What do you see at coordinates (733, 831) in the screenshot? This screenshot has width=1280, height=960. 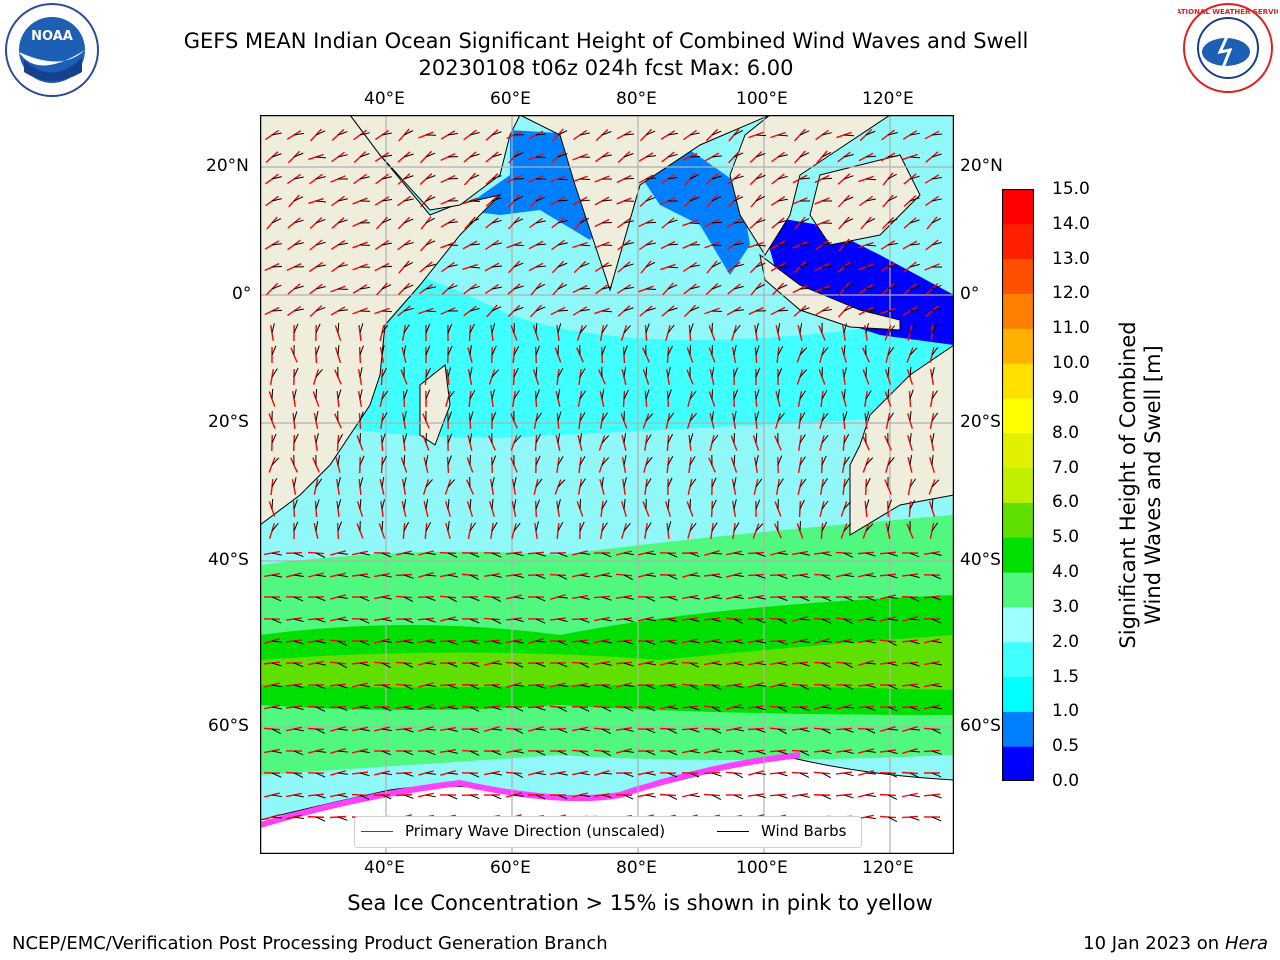 I see `legend-barb-line` at bounding box center [733, 831].